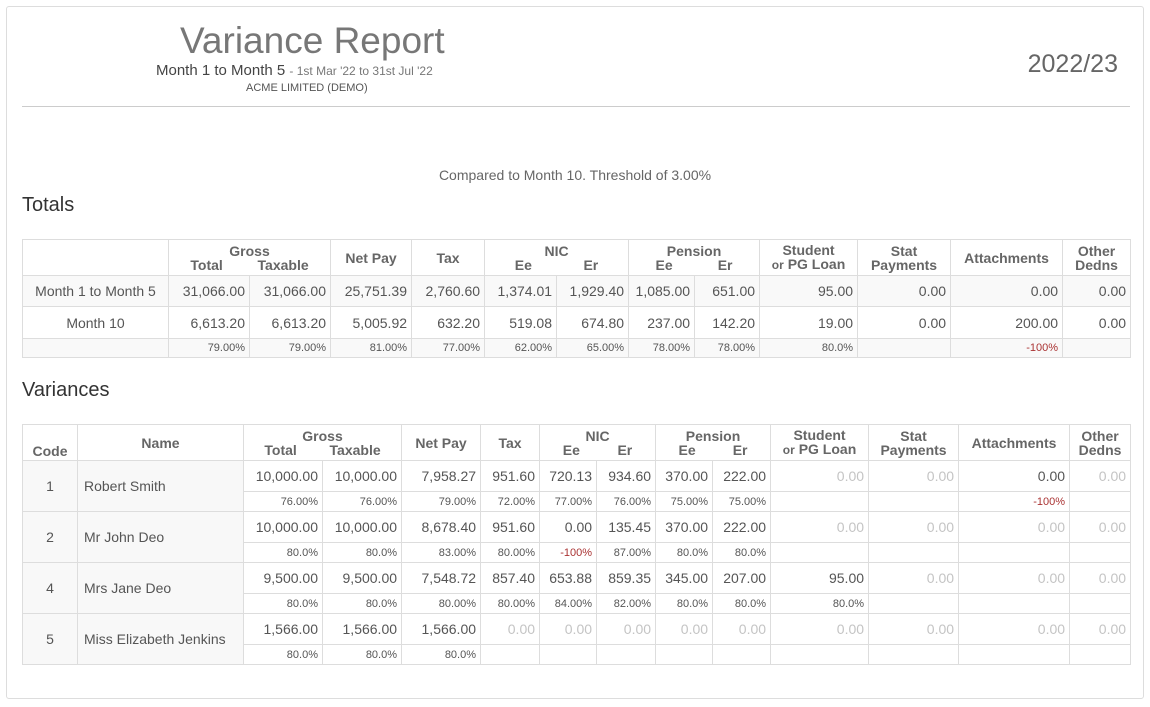 This screenshot has height=707, width=1150. I want to click on percent-gross-taxable: 76.00%, so click(362, 501).